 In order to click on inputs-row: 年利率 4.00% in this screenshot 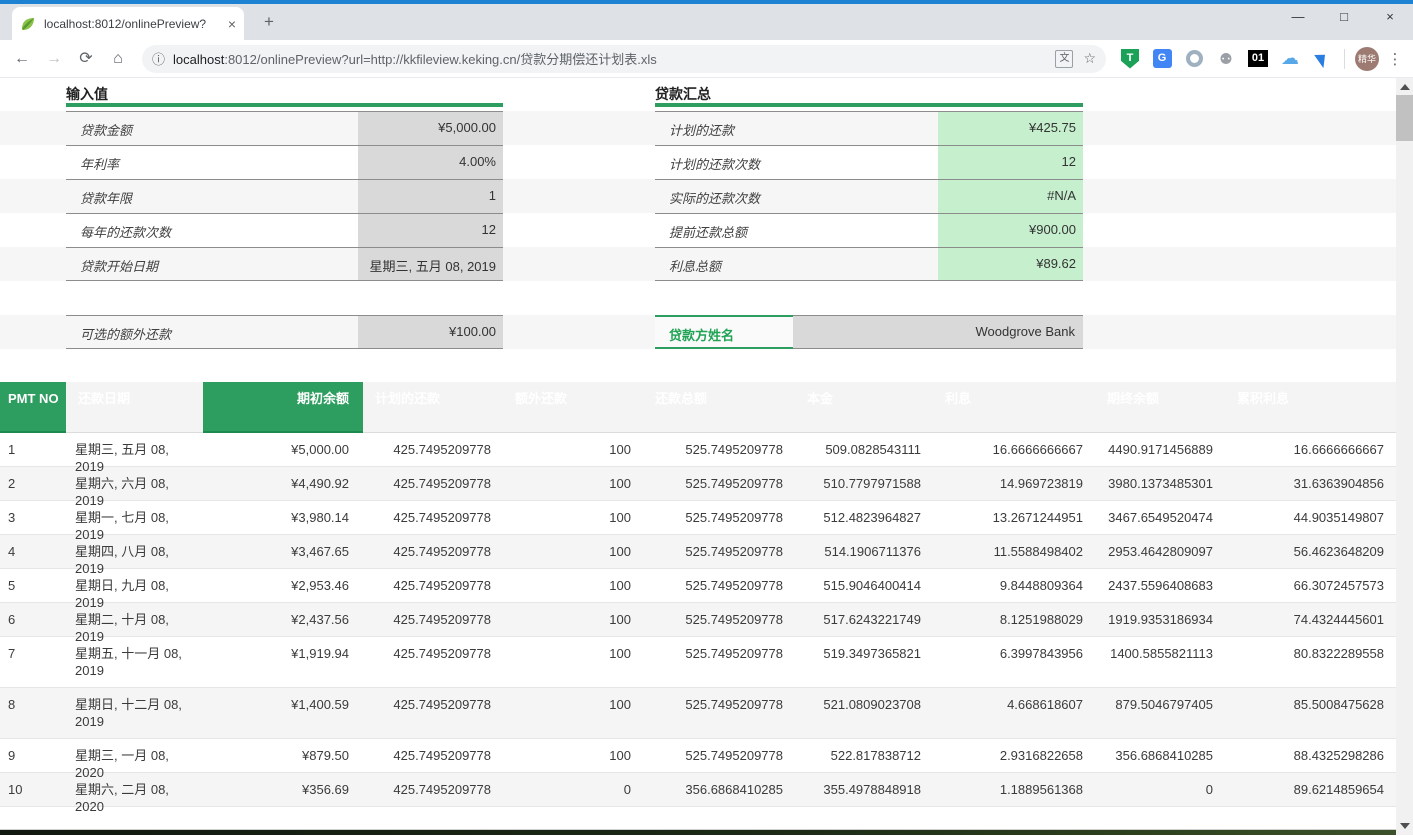, I will do `click(284, 162)`.